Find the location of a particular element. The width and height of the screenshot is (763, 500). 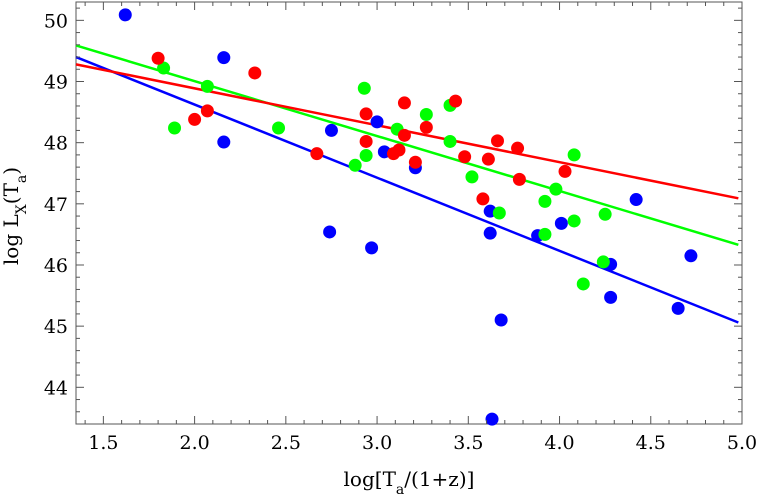

x-tick-label: 5.0 is located at coordinates (742, 443).